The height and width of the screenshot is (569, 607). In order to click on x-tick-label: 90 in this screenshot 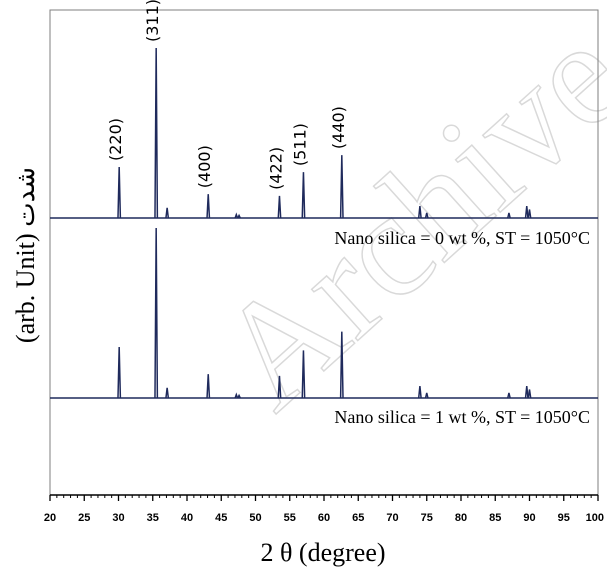, I will do `click(529, 518)`.